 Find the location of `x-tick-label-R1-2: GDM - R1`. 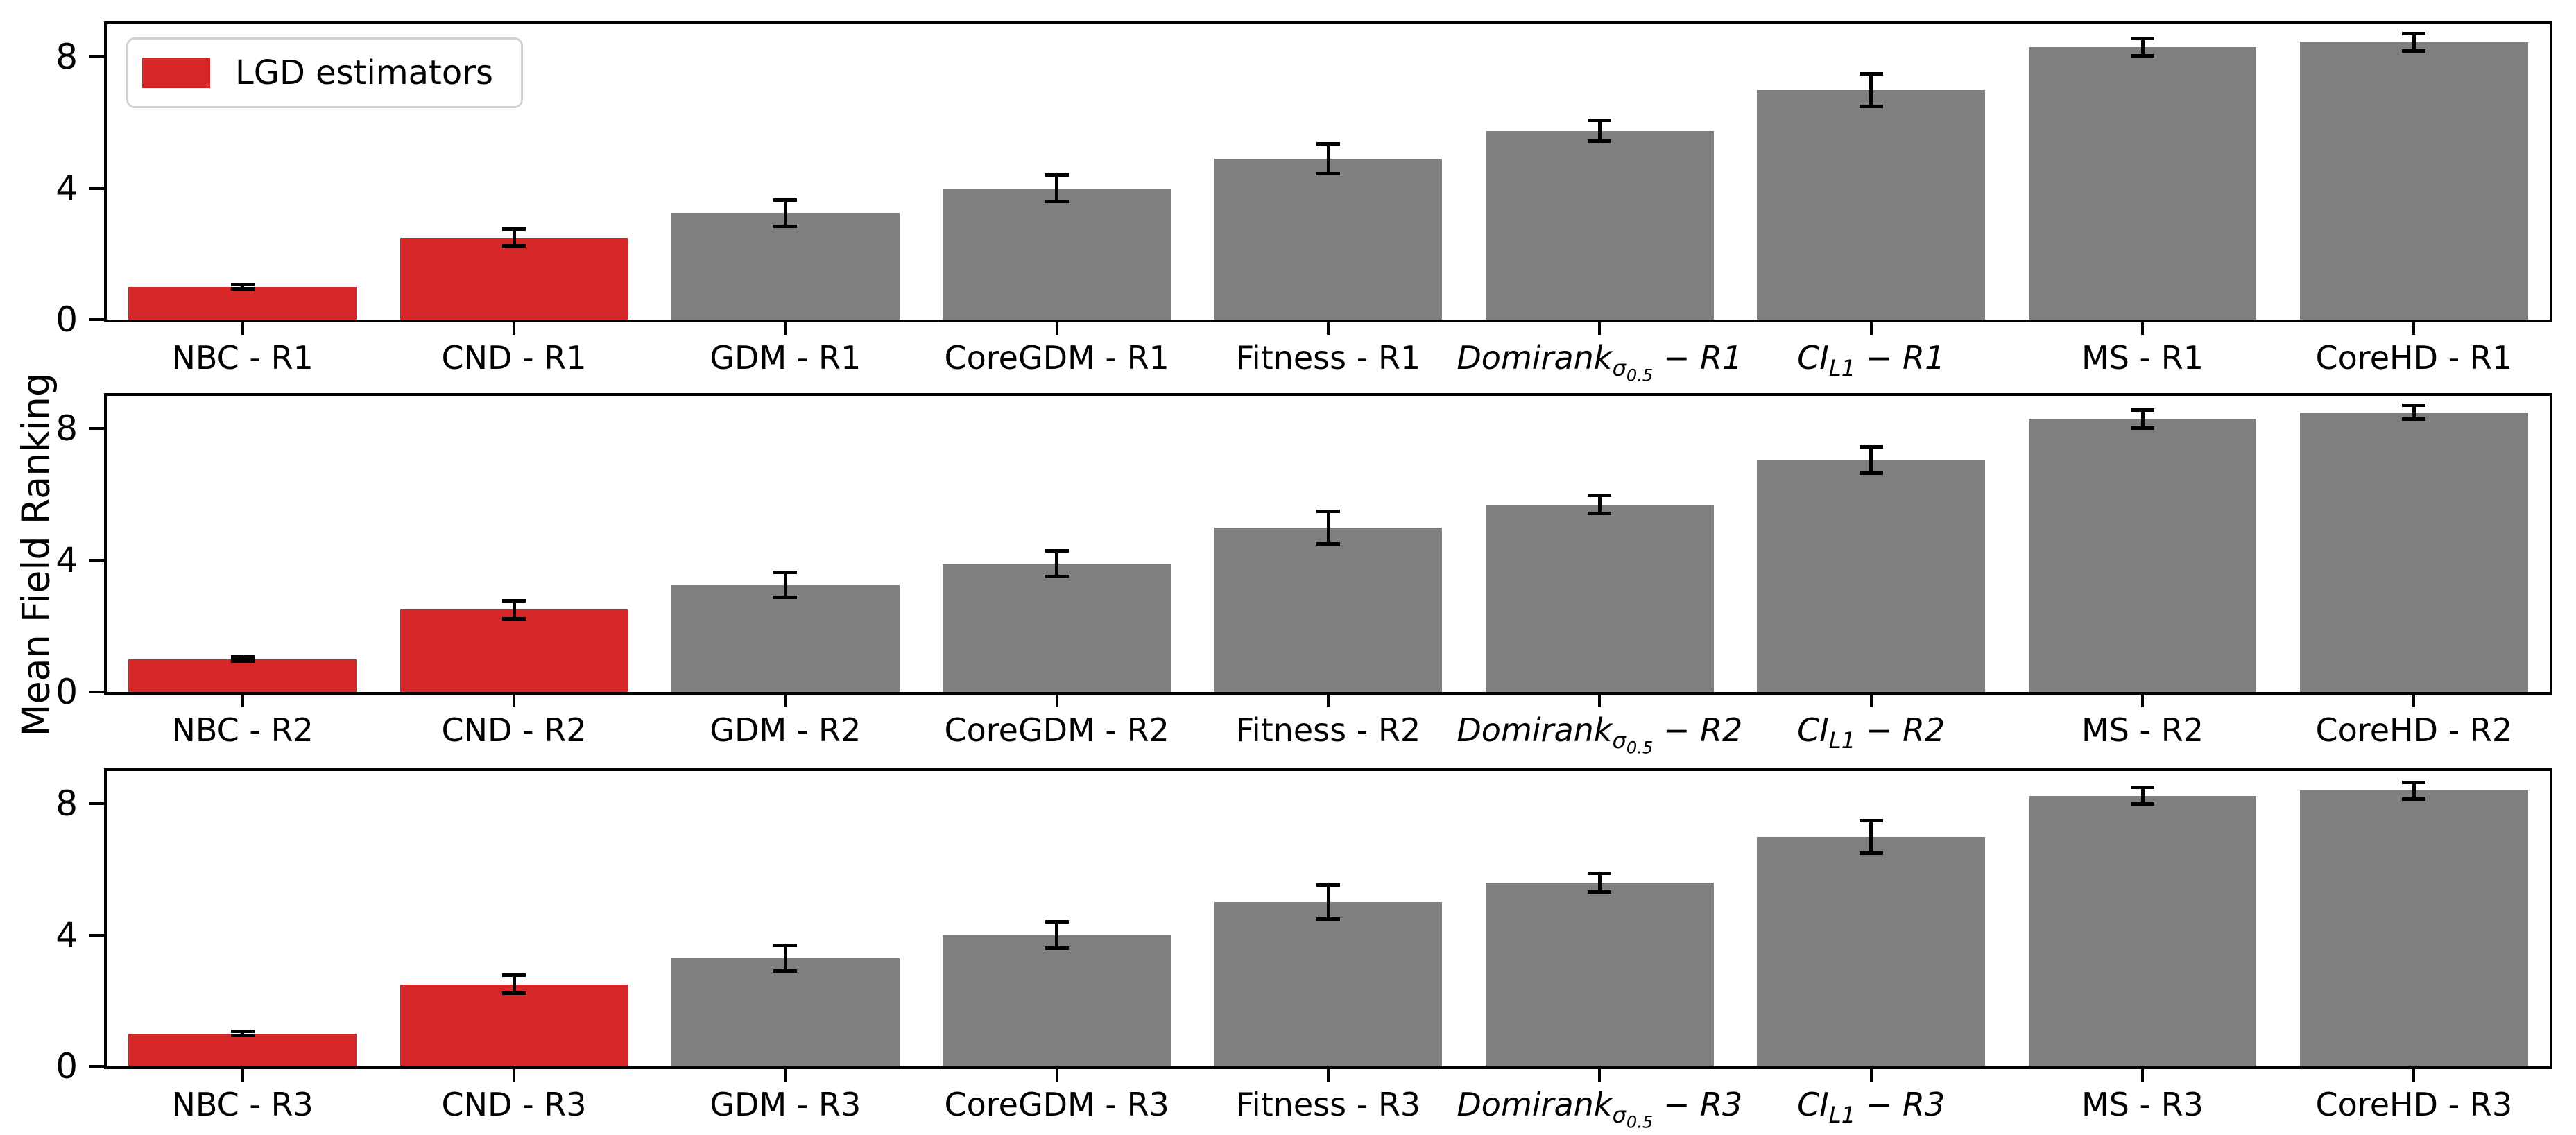

x-tick-label-R1-2: GDM - R1 is located at coordinates (785, 357).